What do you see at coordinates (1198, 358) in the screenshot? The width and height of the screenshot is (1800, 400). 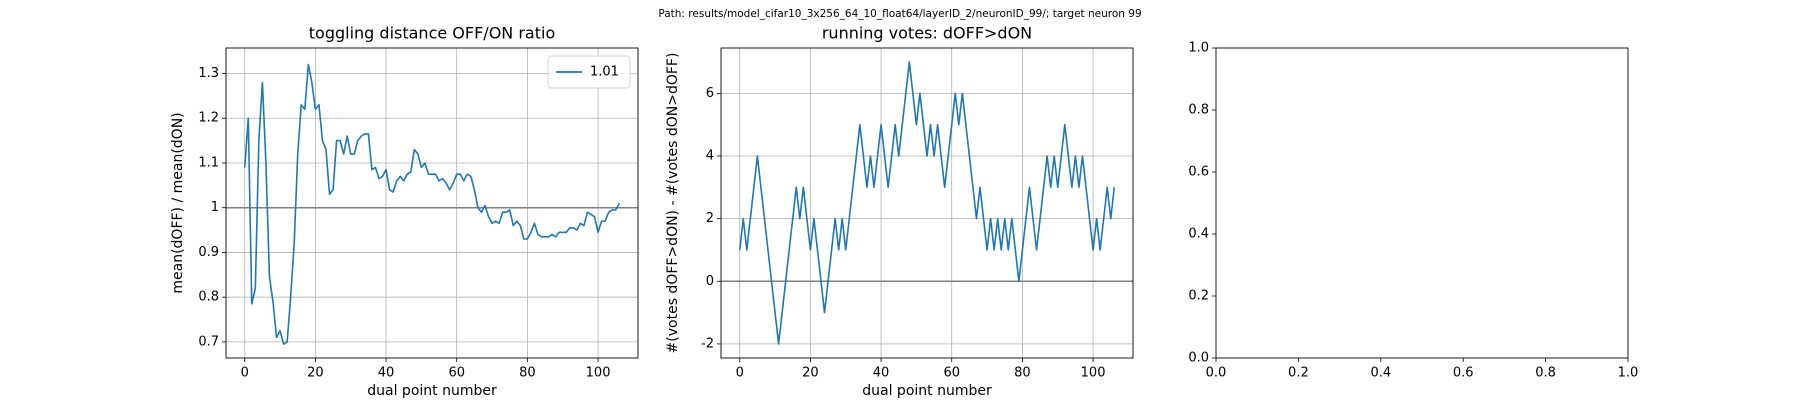 I see `y-tick-label: 0.0` at bounding box center [1198, 358].